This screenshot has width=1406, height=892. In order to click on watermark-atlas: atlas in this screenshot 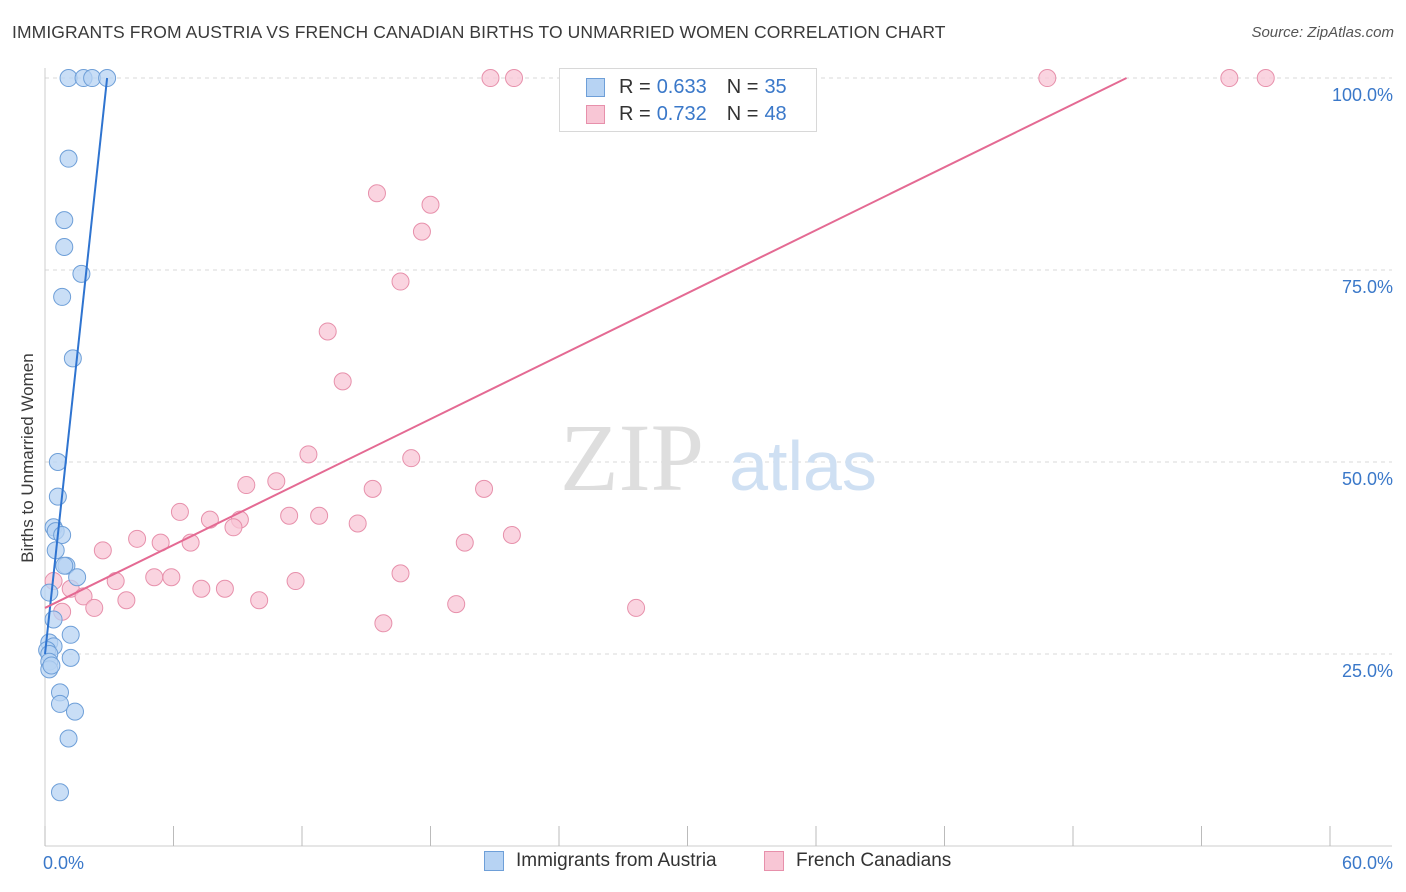, I will do `click(803, 466)`.